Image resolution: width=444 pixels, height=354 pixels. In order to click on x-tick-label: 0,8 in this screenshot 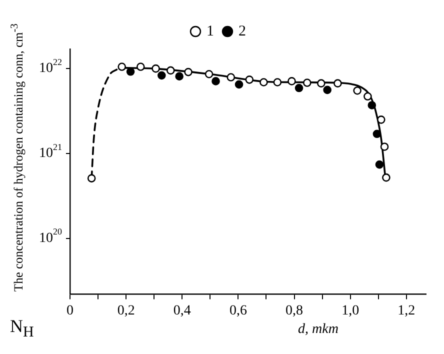, I will do `click(294, 310)`.